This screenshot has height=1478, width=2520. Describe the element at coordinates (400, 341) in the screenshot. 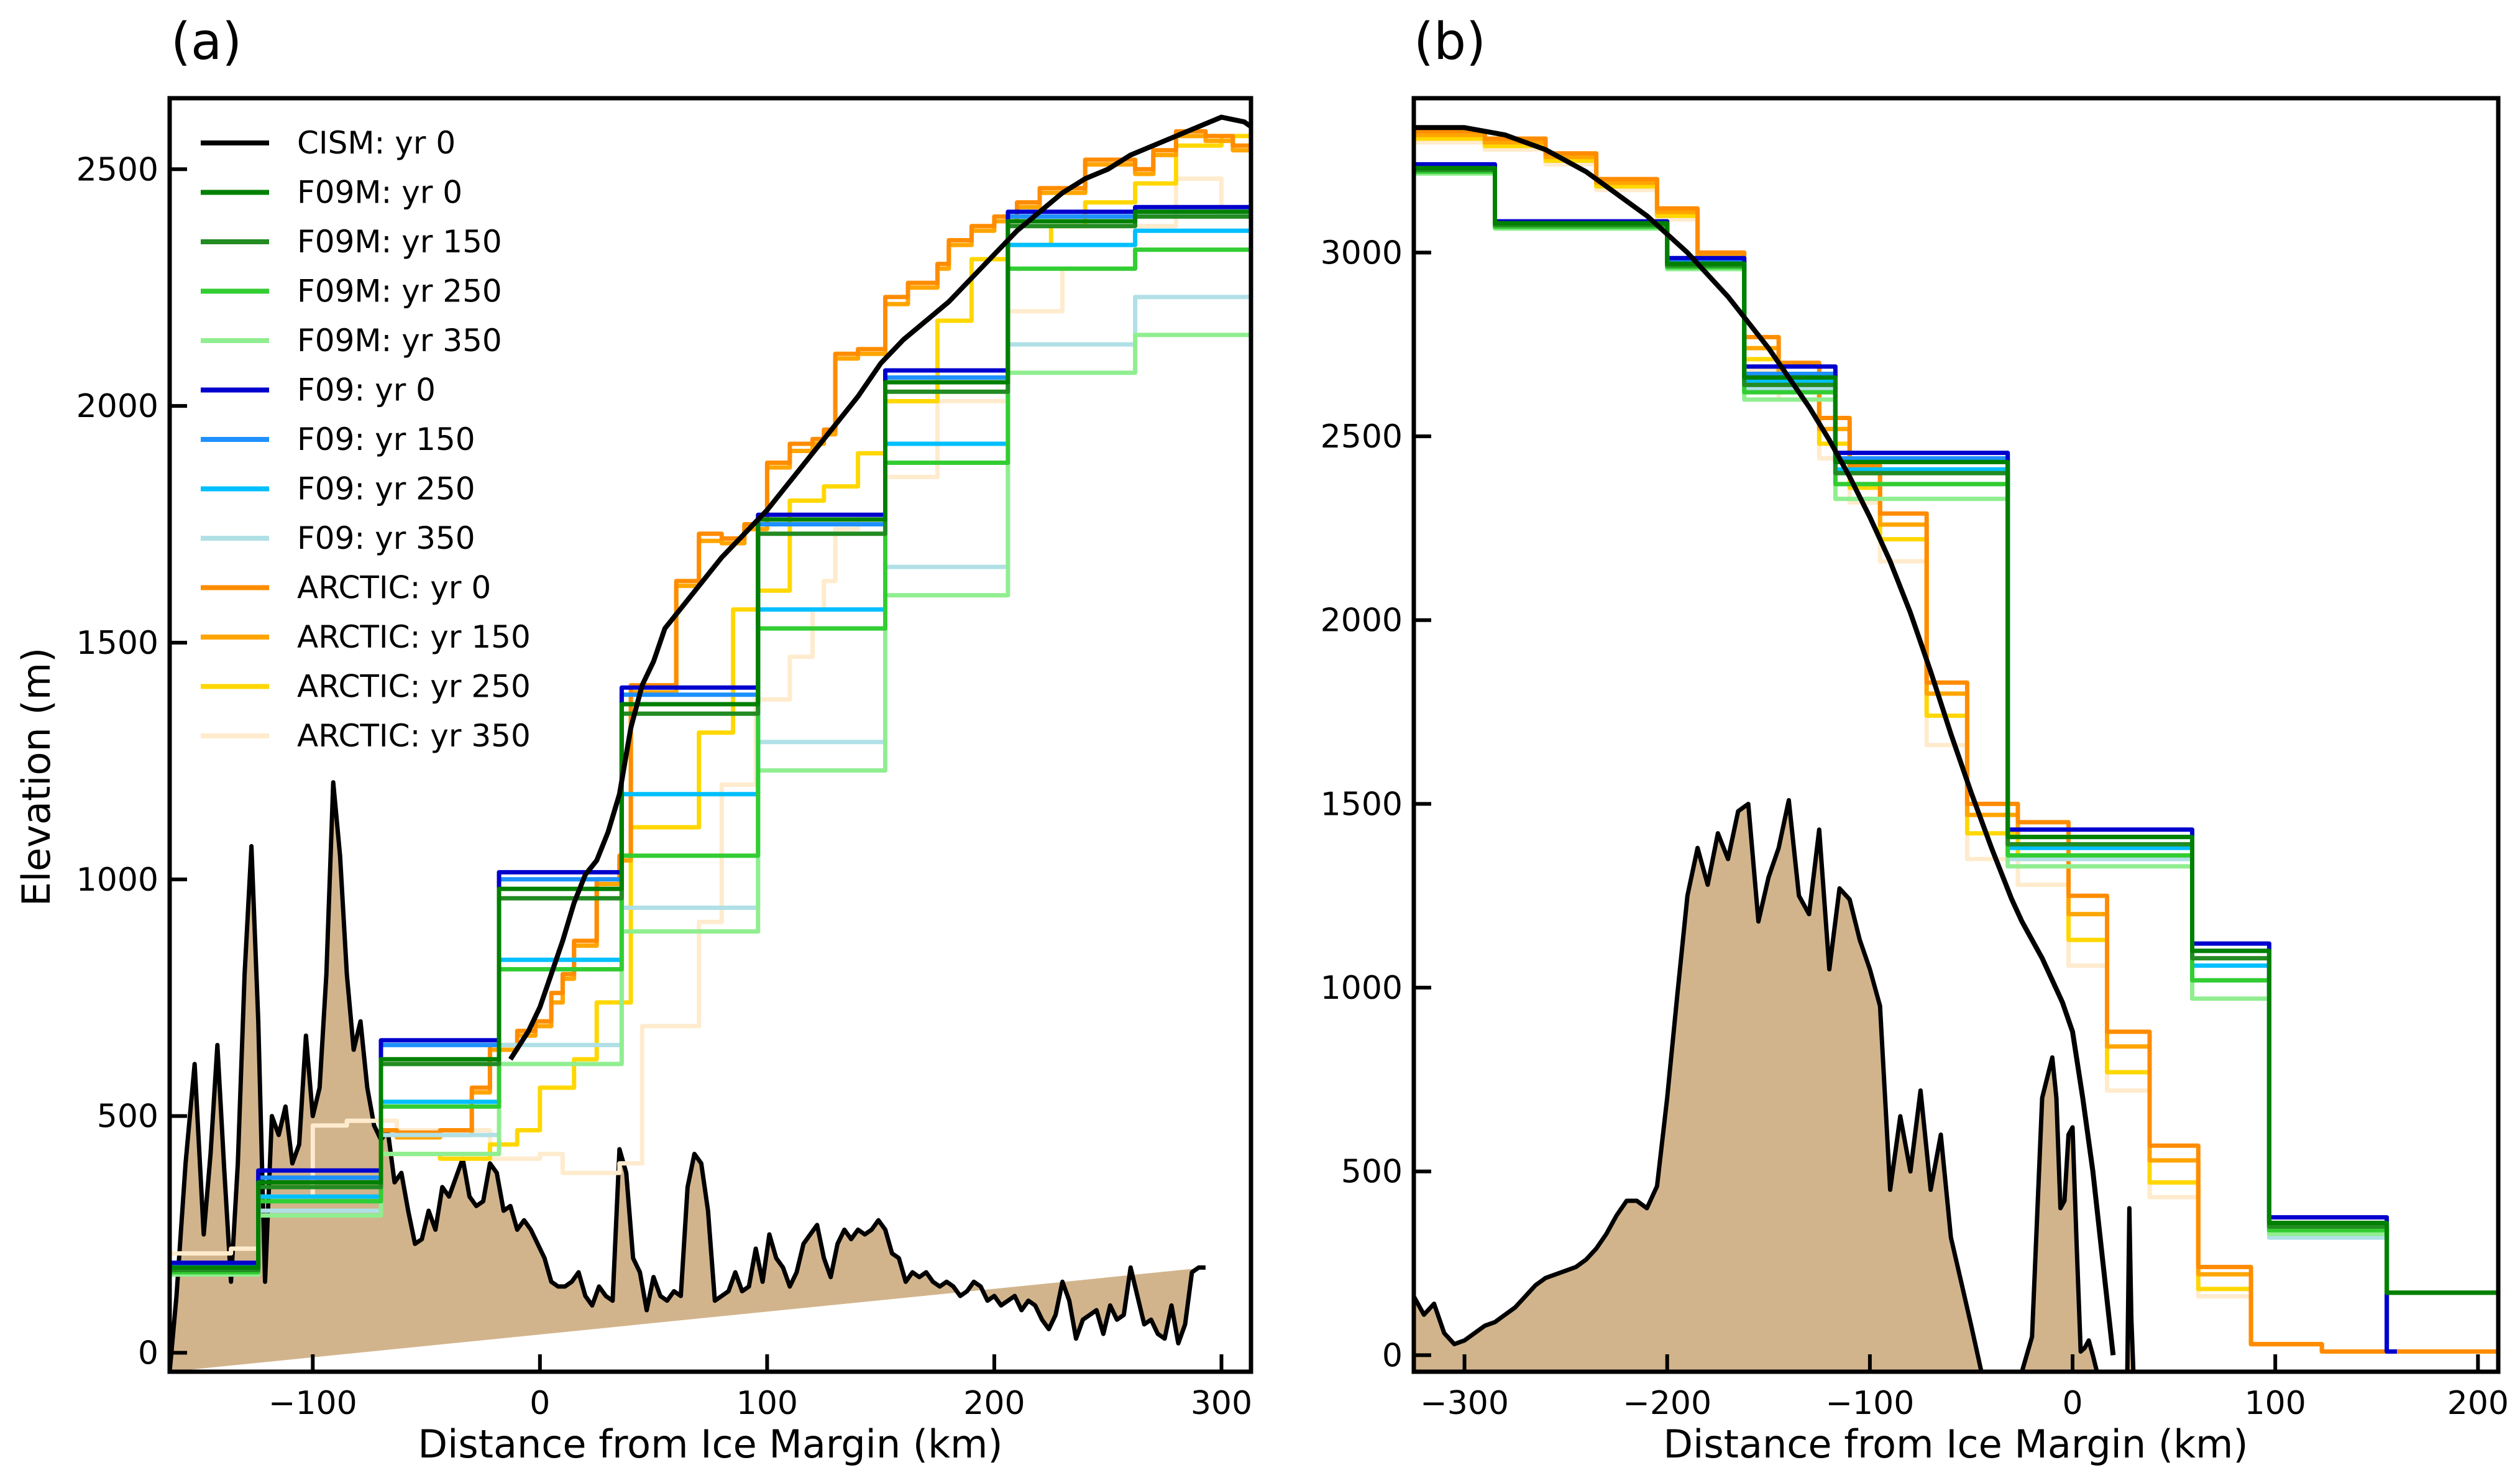

I see `legend-label: F09M: yr 350` at that location.